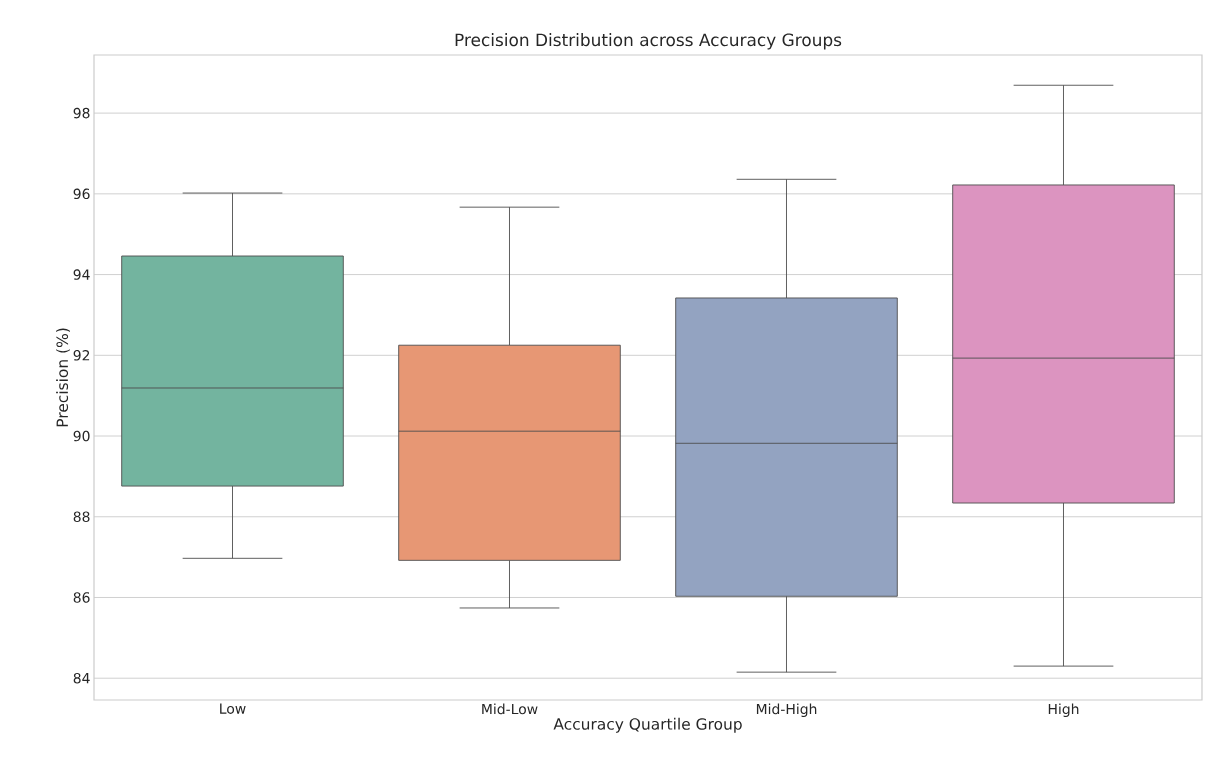  What do you see at coordinates (648, 41) in the screenshot?
I see `chart-title: Precision Distribution across Accuracy Groups` at bounding box center [648, 41].